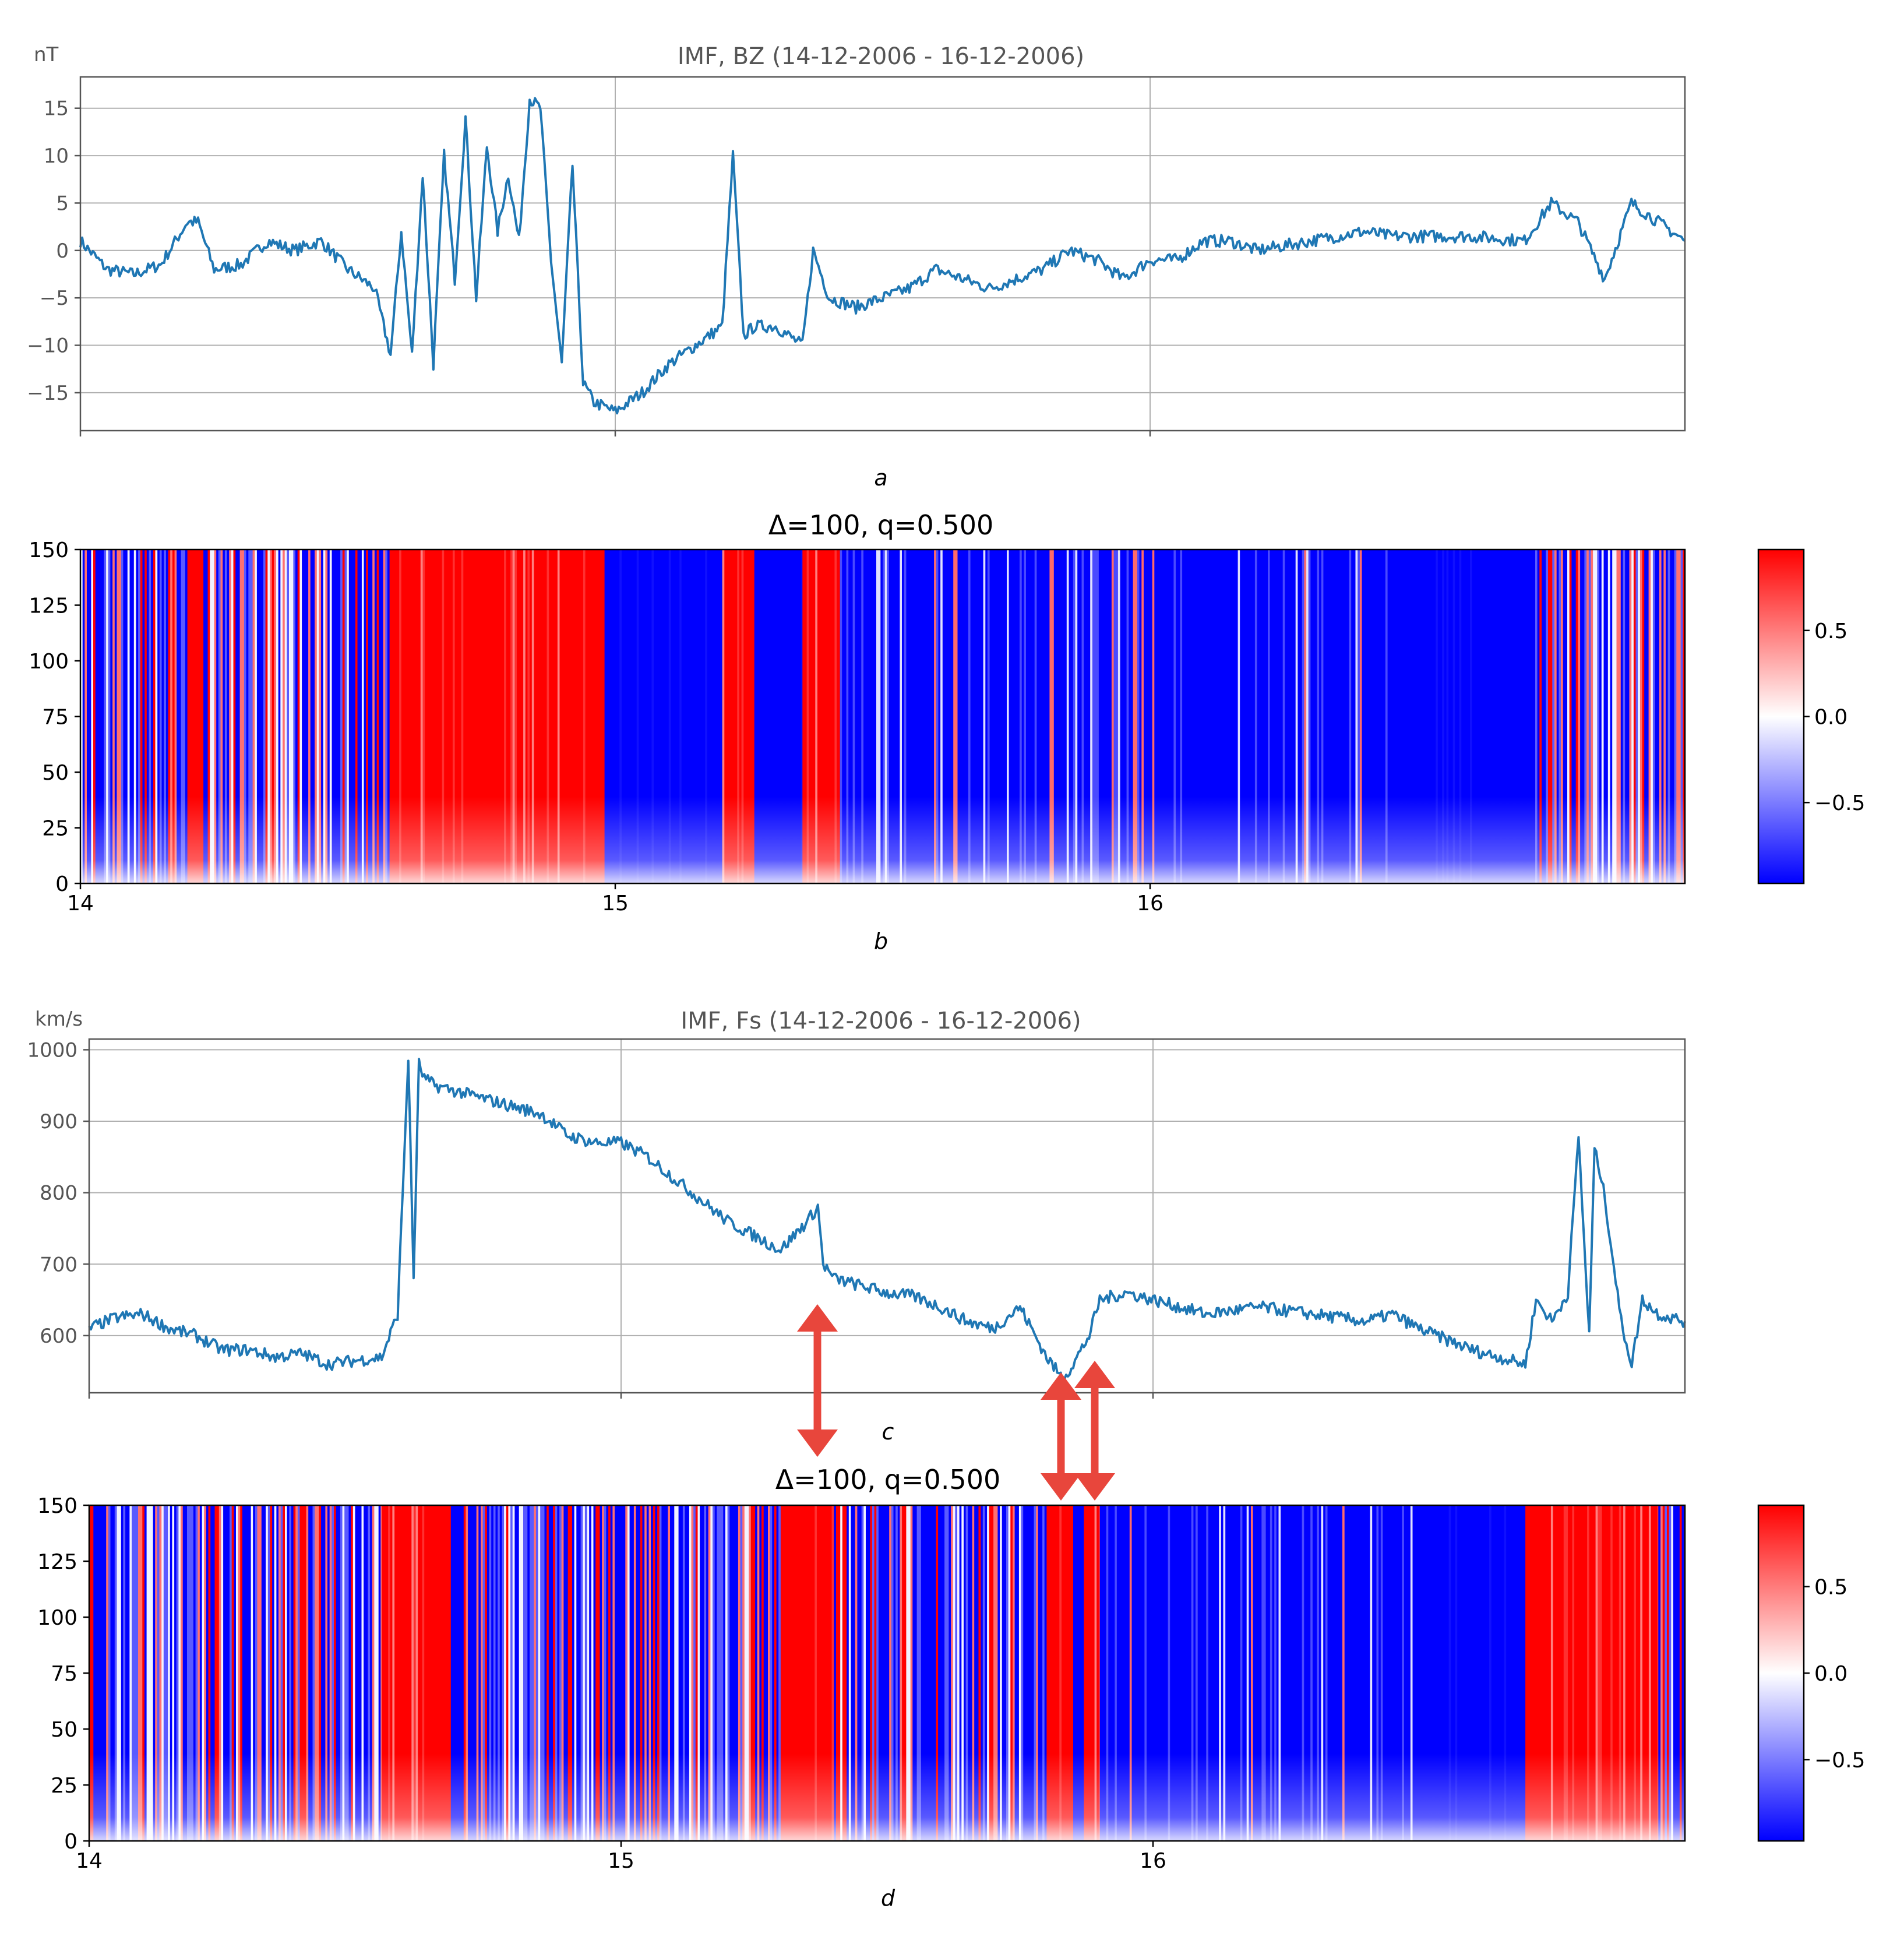 The width and height of the screenshot is (1904, 1933). What do you see at coordinates (58, 1264) in the screenshot?
I see `y-tick-label: 700` at bounding box center [58, 1264].